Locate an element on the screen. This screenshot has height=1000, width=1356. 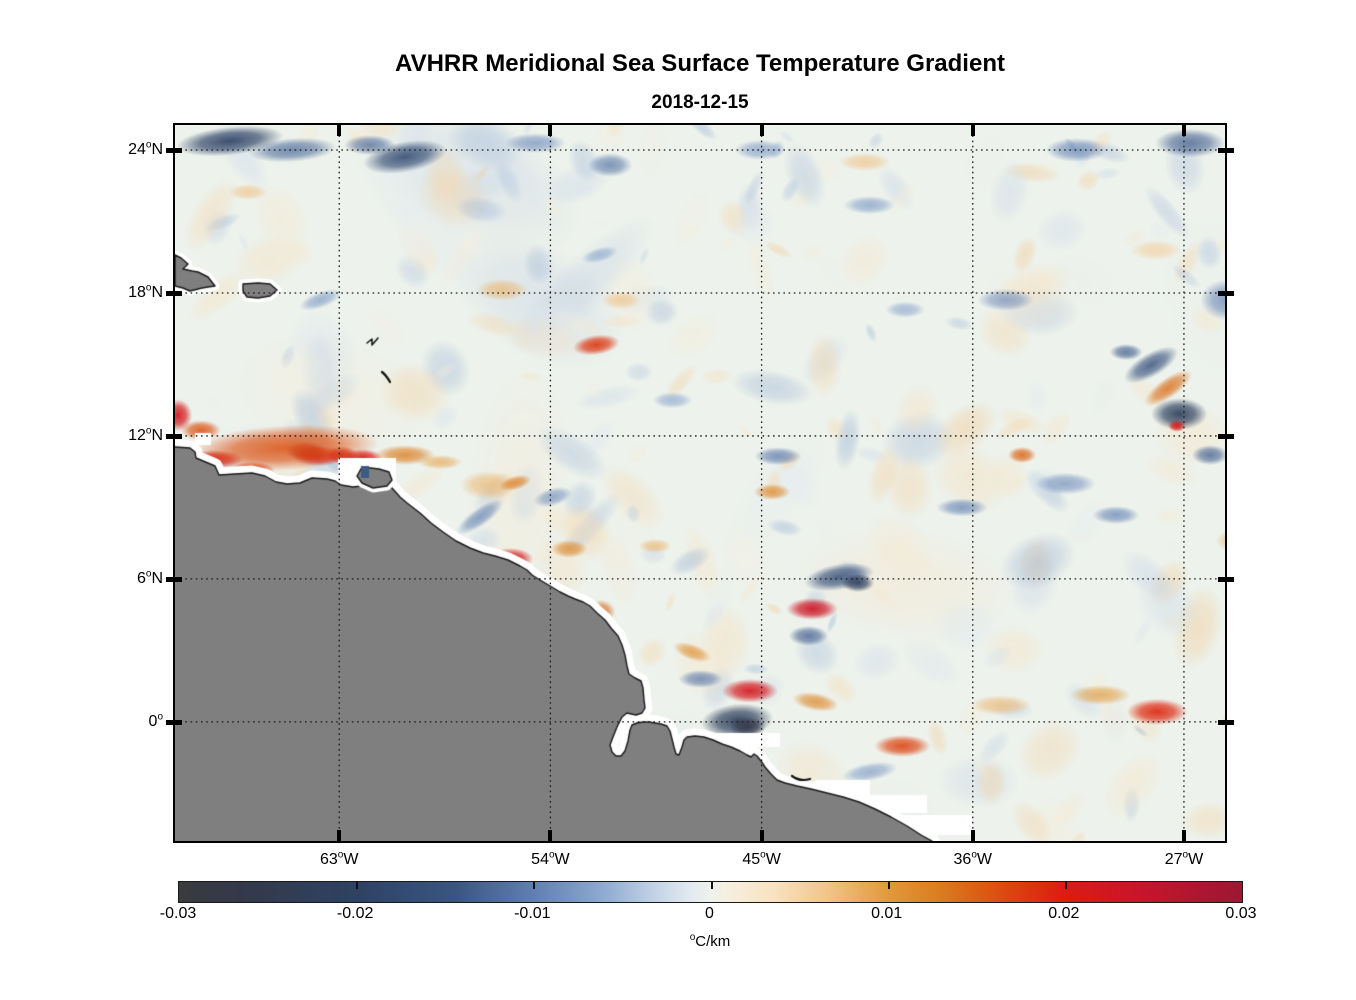
chart-subtitle: 2018-12-15 is located at coordinates (700, 102).